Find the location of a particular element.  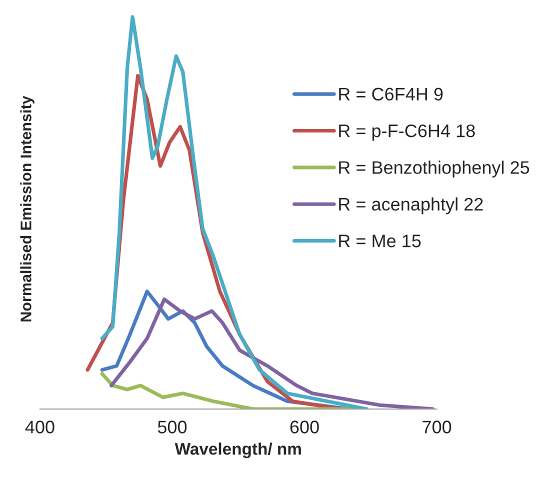

y-axis-title: Normallised Emission Intensity is located at coordinates (27, 209).